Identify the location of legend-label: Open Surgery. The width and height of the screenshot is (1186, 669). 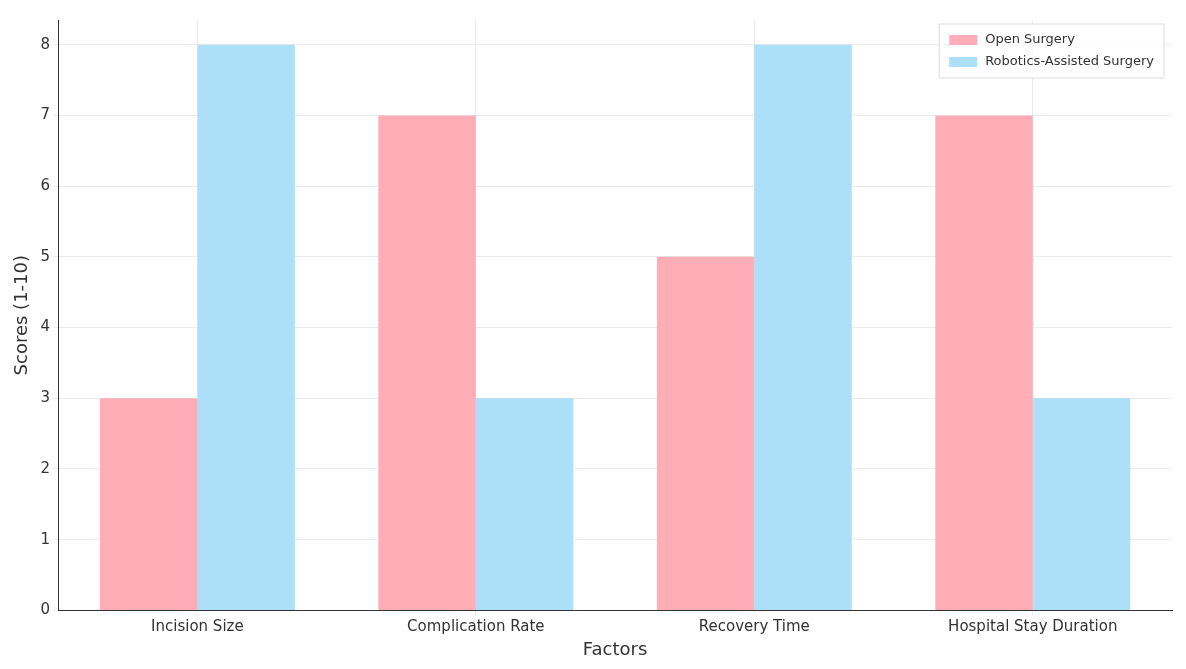
(1030, 39).